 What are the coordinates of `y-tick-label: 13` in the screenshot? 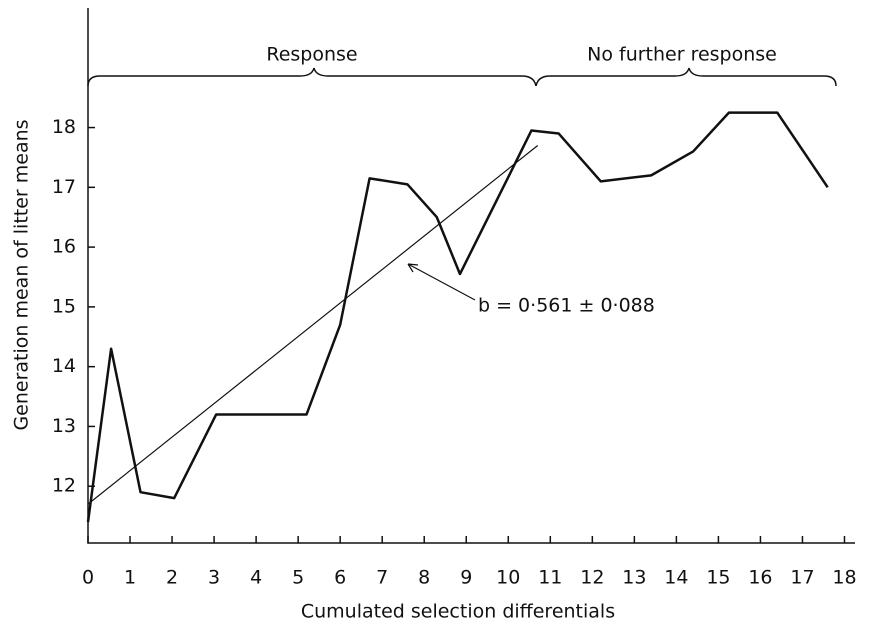 It's located at (64, 426).